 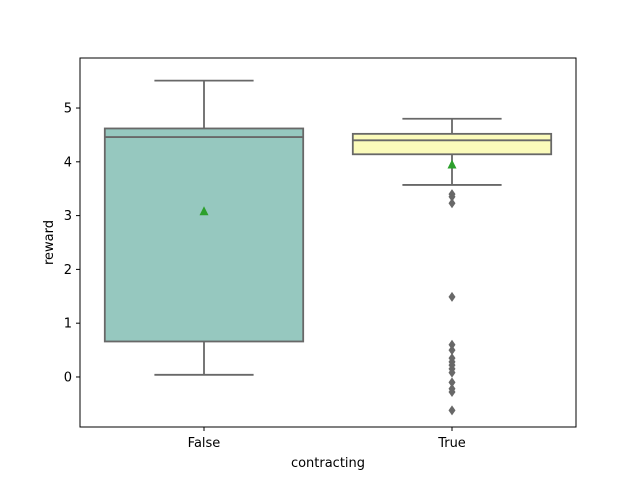 What do you see at coordinates (68, 216) in the screenshot?
I see `y-tick-label: 3` at bounding box center [68, 216].